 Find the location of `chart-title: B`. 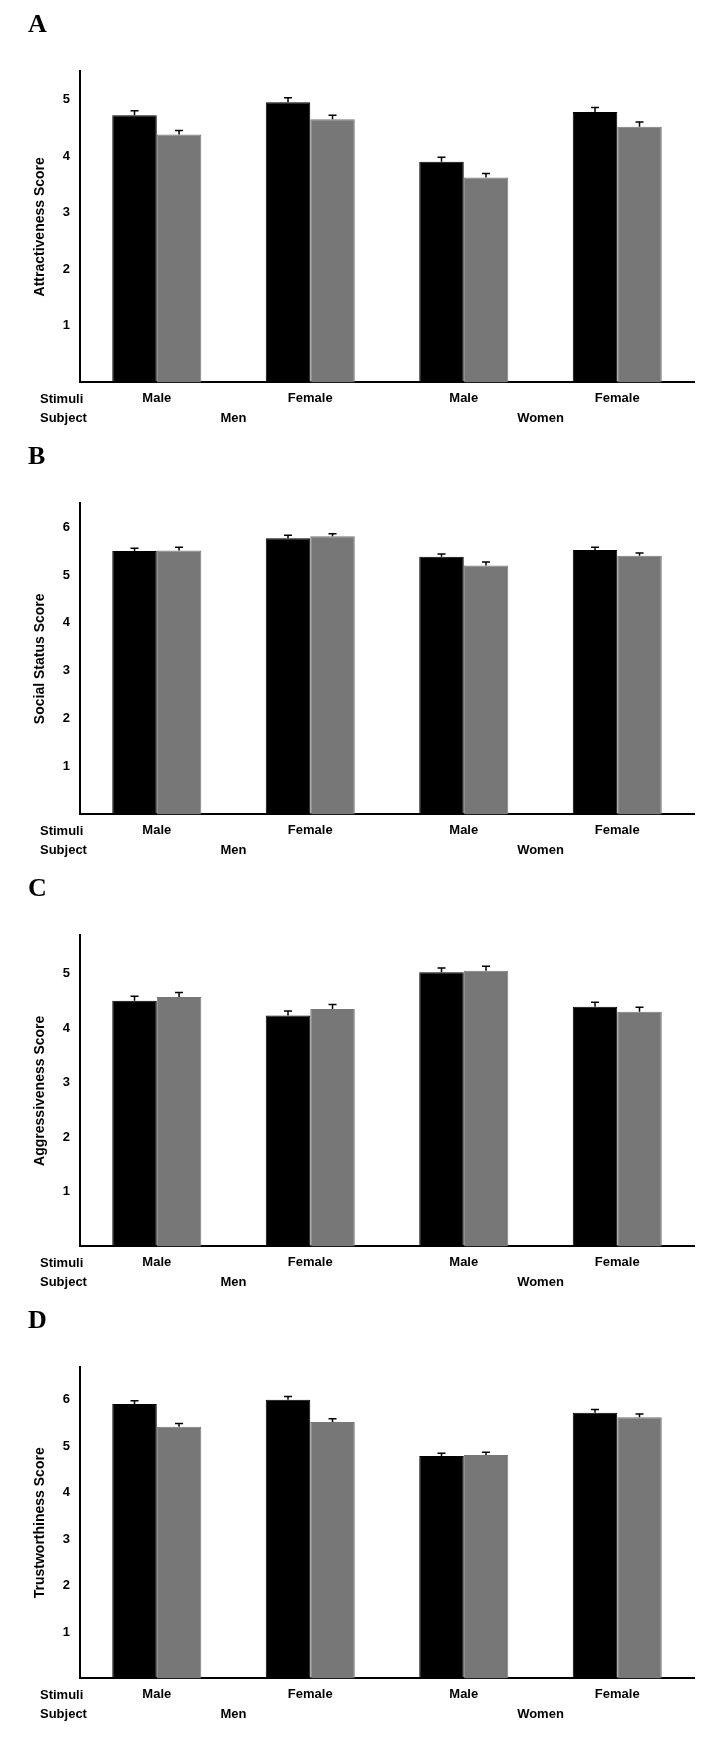

chart-title: B is located at coordinates (37, 456).